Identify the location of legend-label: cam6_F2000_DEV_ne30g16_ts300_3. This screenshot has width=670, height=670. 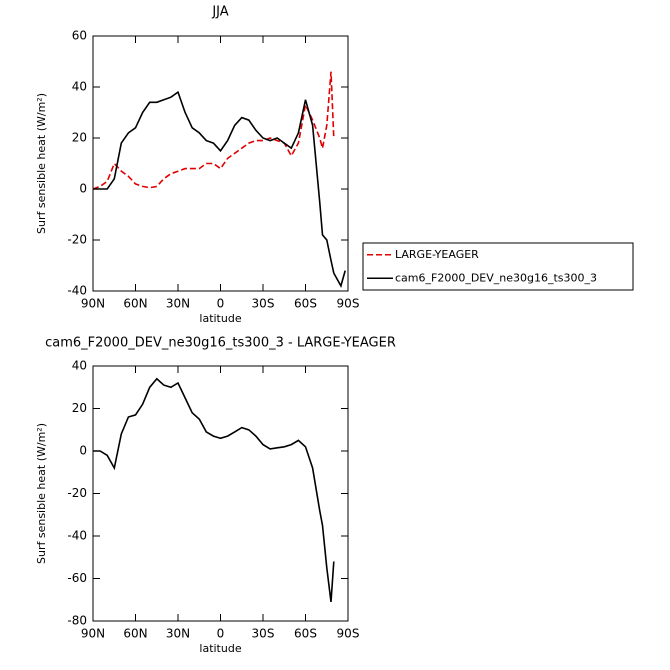
(496, 277).